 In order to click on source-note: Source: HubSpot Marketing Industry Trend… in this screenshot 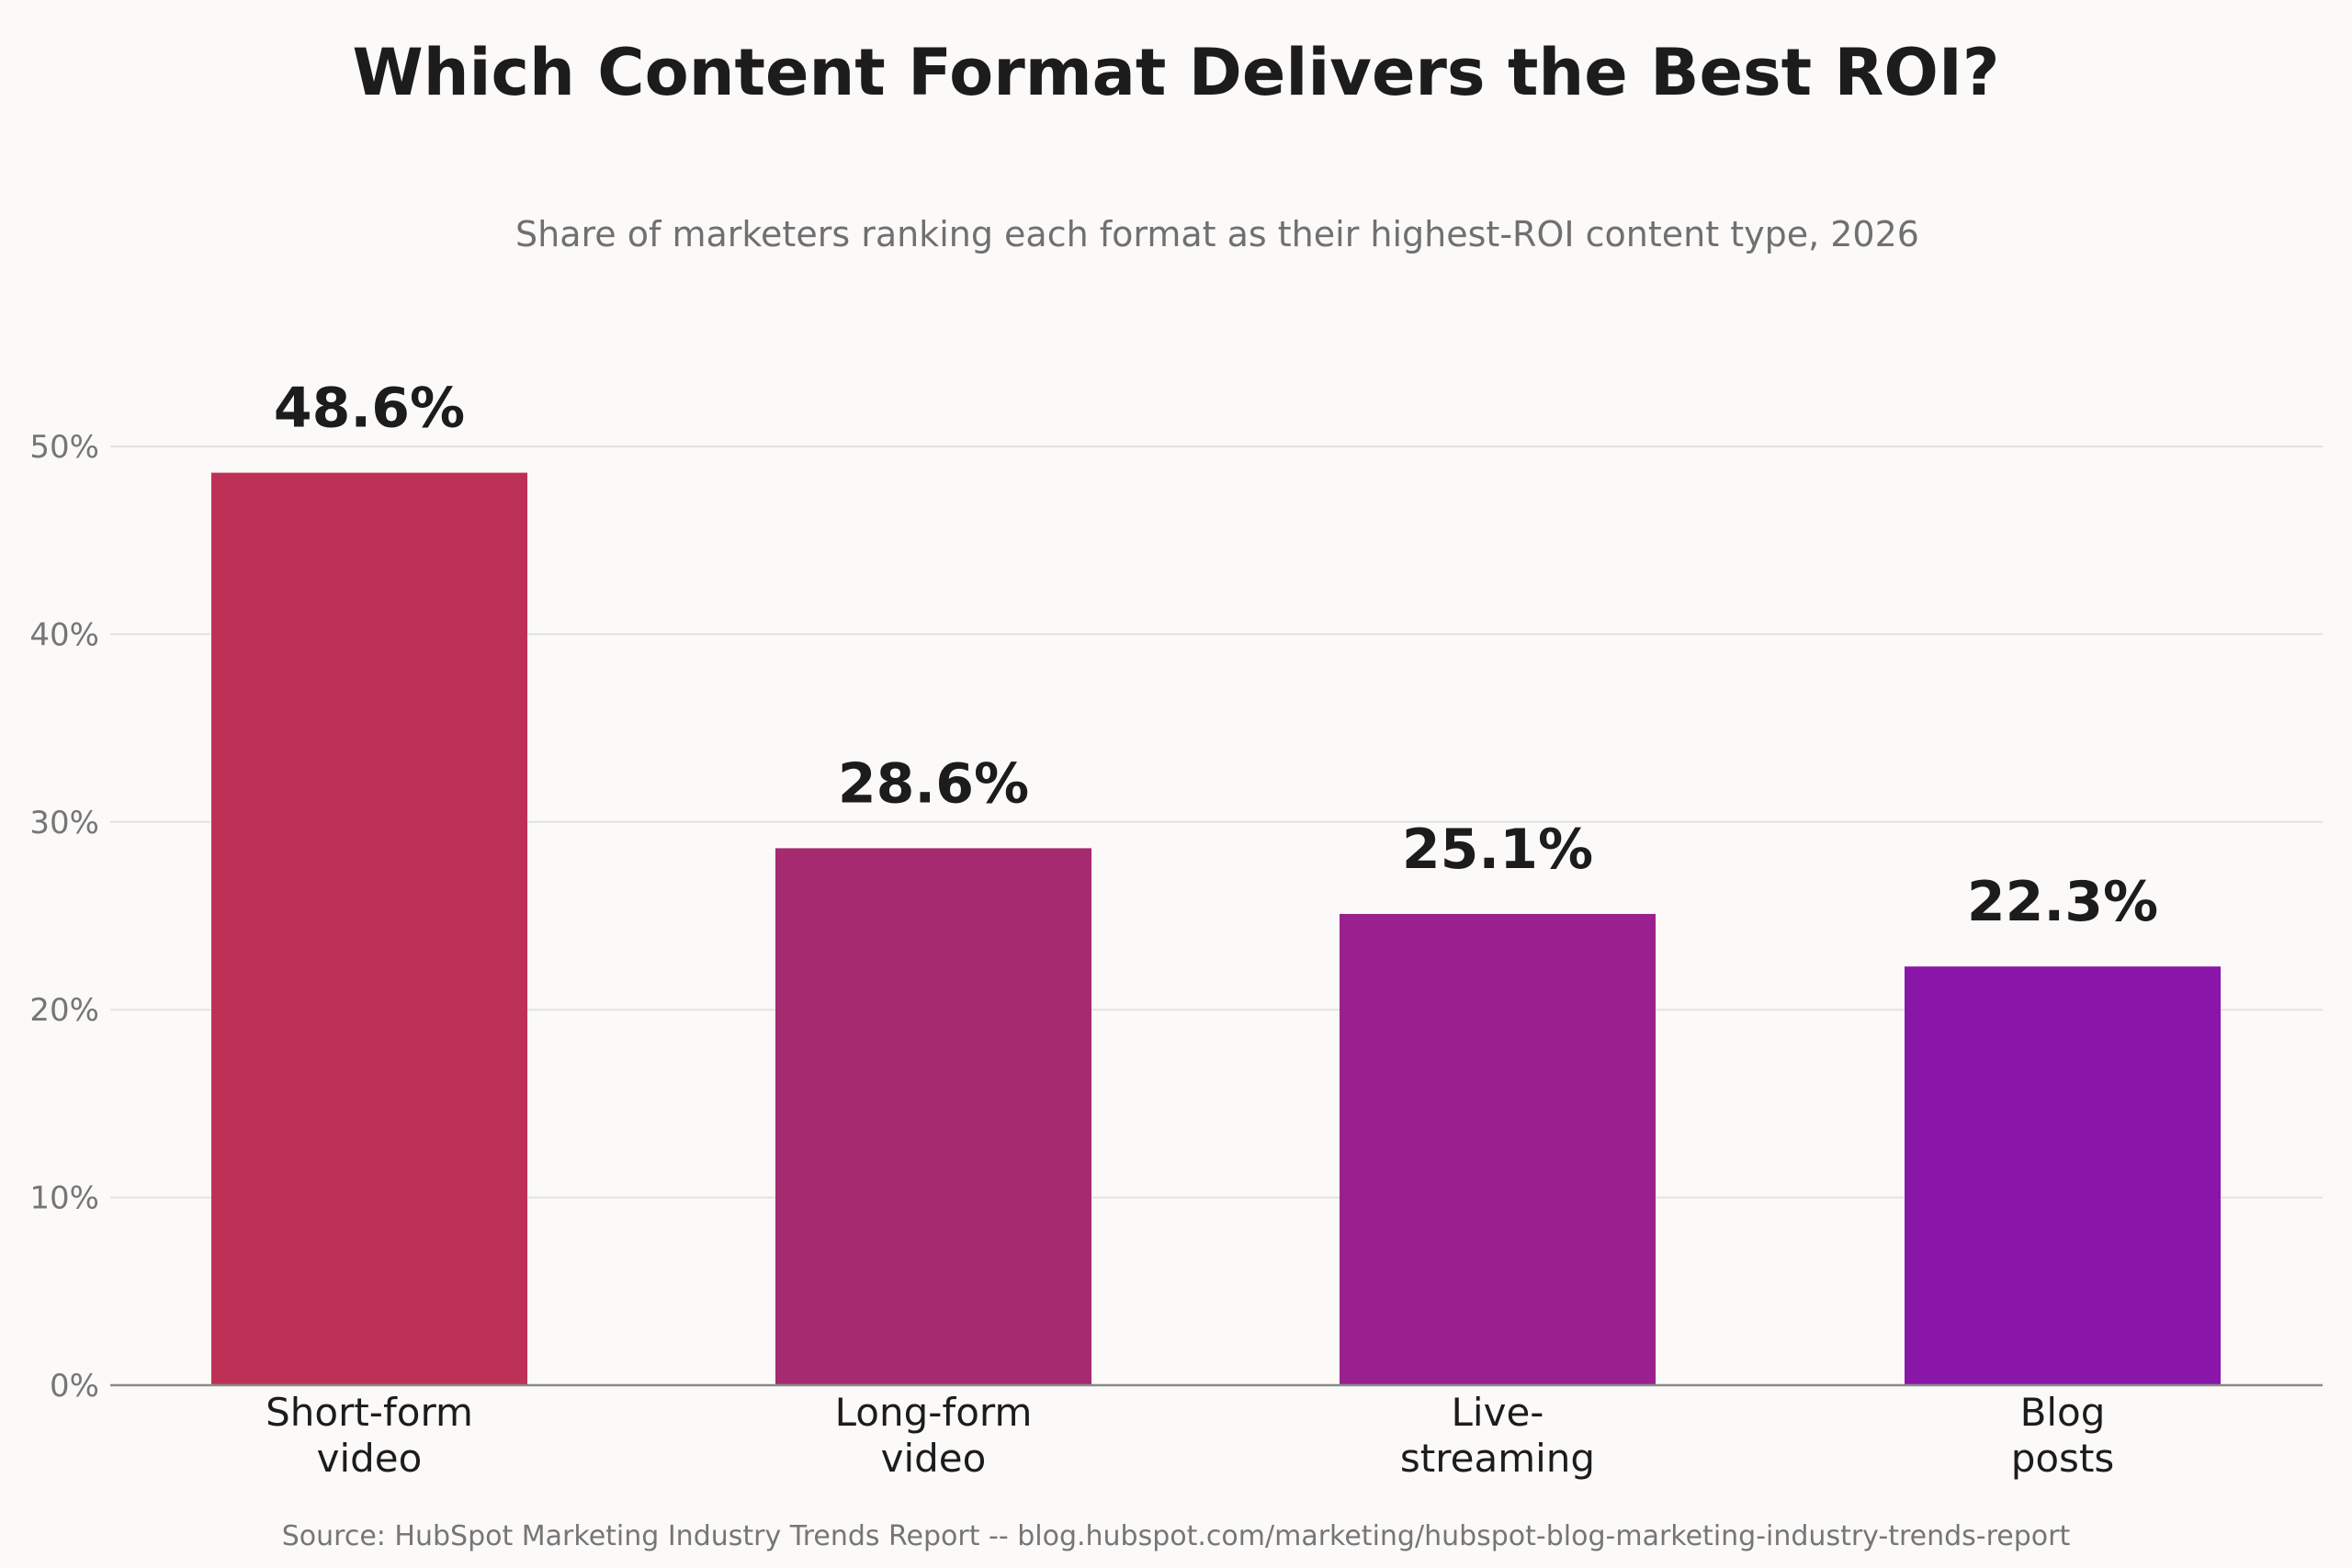, I will do `click(1176, 1536)`.